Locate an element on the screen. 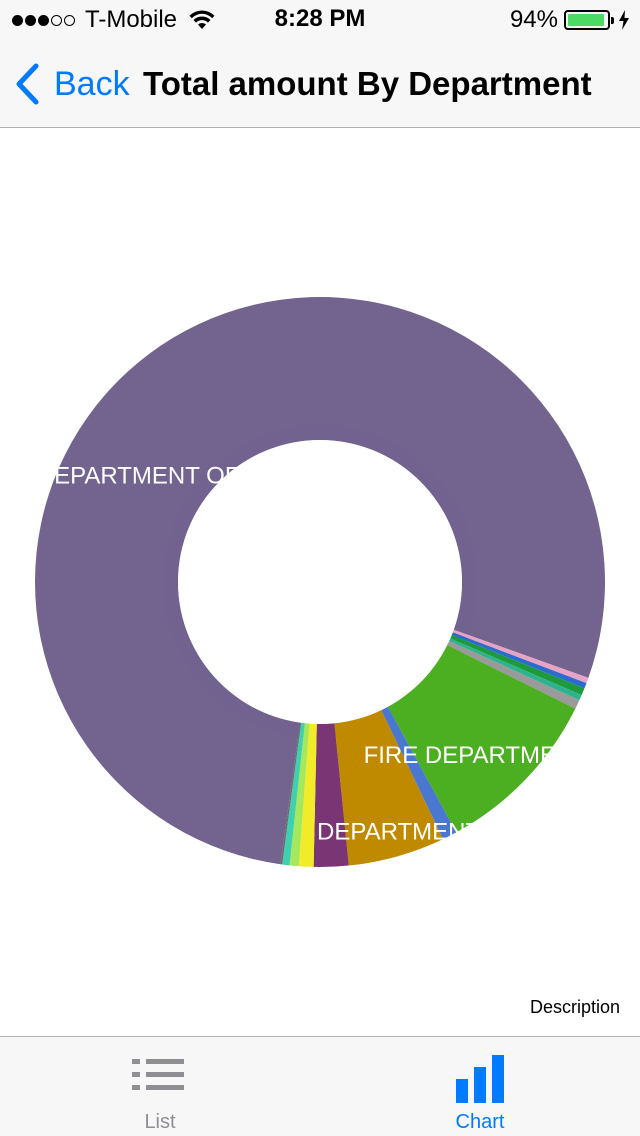 This screenshot has width=640, height=1136. back-label: Back is located at coordinates (92, 83).